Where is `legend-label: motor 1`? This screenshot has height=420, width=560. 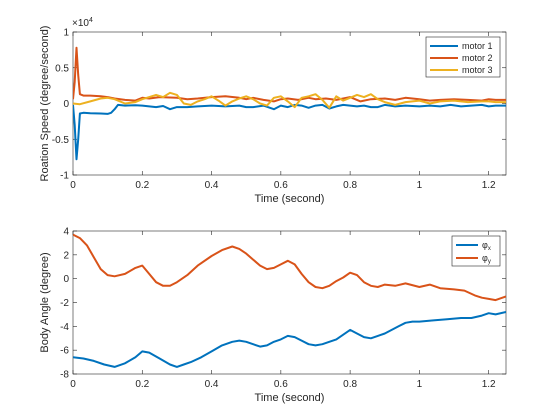 legend-label: motor 1 is located at coordinates (477, 46).